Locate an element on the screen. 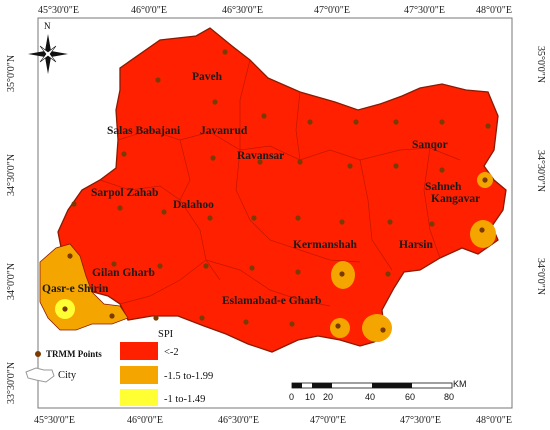  scale-unit: KM is located at coordinates (460, 384).